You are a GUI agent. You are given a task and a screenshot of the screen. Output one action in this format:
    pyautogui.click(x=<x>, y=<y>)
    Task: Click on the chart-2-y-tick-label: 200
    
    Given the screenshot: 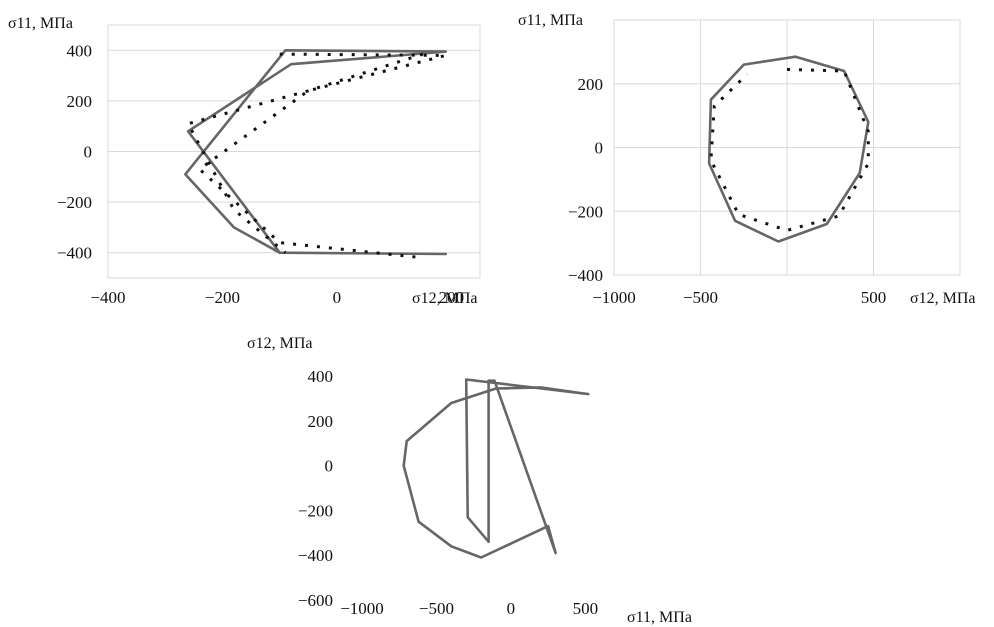 What is the action you would take?
    pyautogui.click(x=591, y=84)
    